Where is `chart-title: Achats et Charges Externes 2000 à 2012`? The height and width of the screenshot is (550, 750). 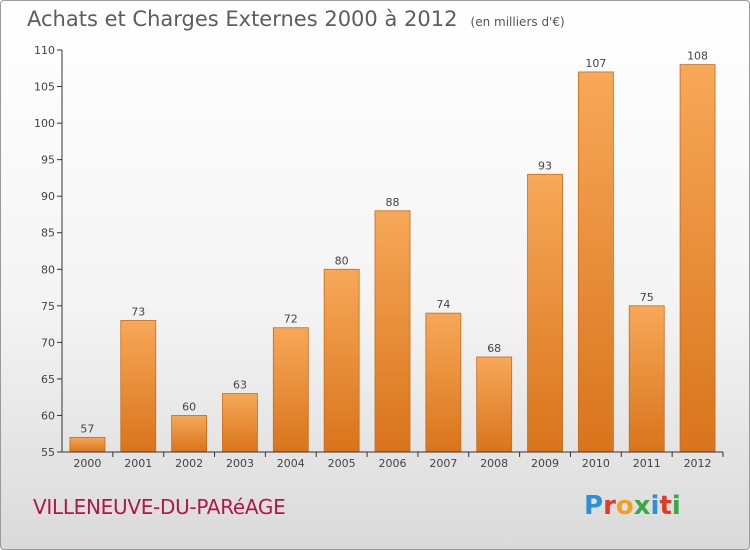 chart-title: Achats et Charges Externes 2000 à 2012 is located at coordinates (242, 19).